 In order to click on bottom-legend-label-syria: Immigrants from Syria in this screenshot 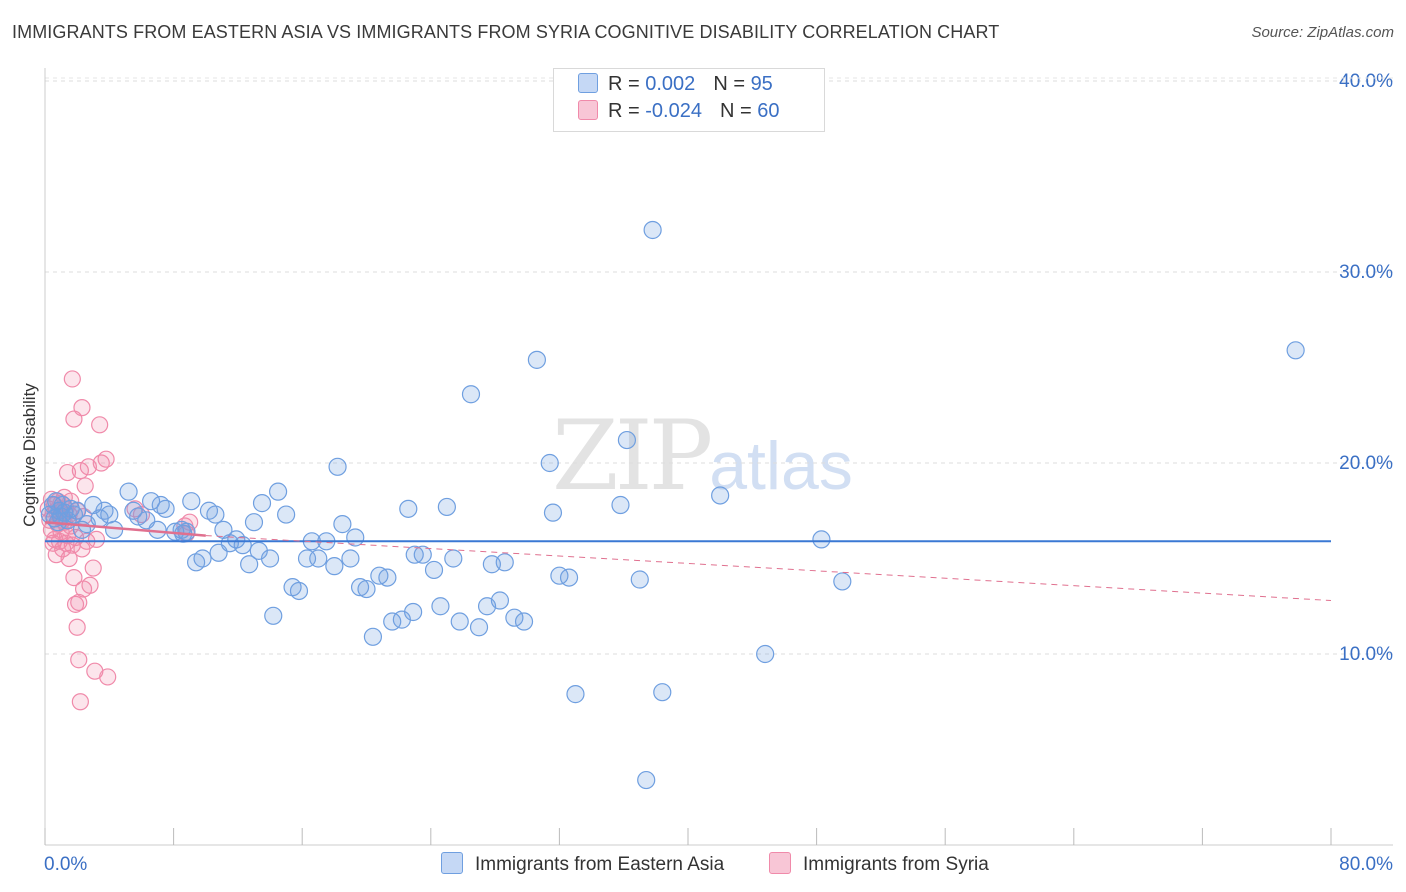, I will do `click(896, 864)`.